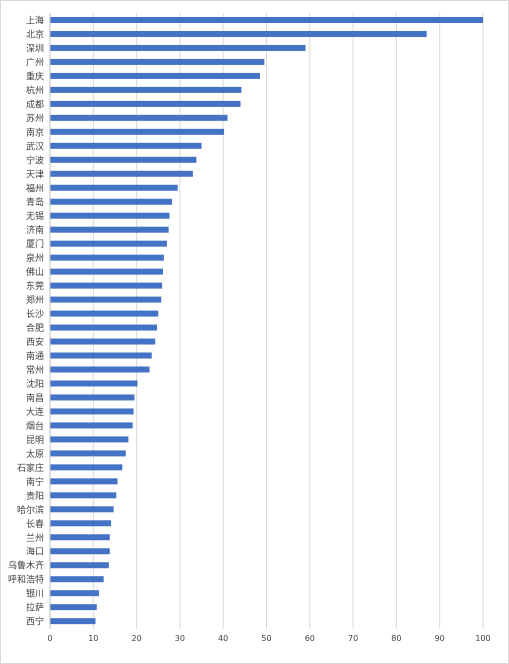  Describe the element at coordinates (35, 496) in the screenshot. I see `category-label: 贵阳` at that location.